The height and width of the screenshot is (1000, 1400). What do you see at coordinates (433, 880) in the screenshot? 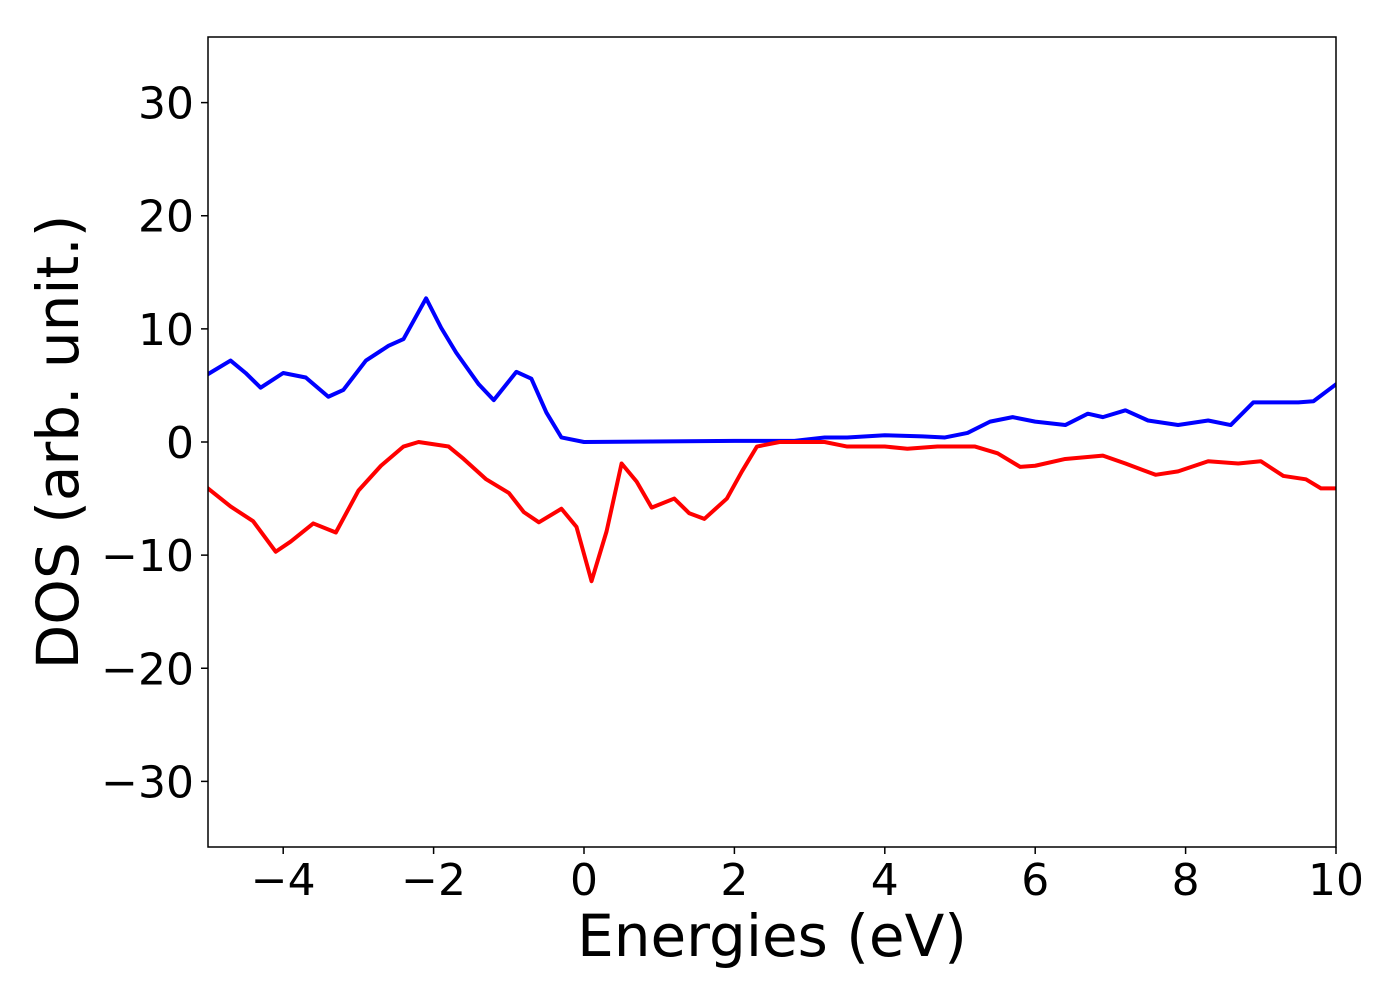
I see `x-tick-label: −2` at bounding box center [433, 880].